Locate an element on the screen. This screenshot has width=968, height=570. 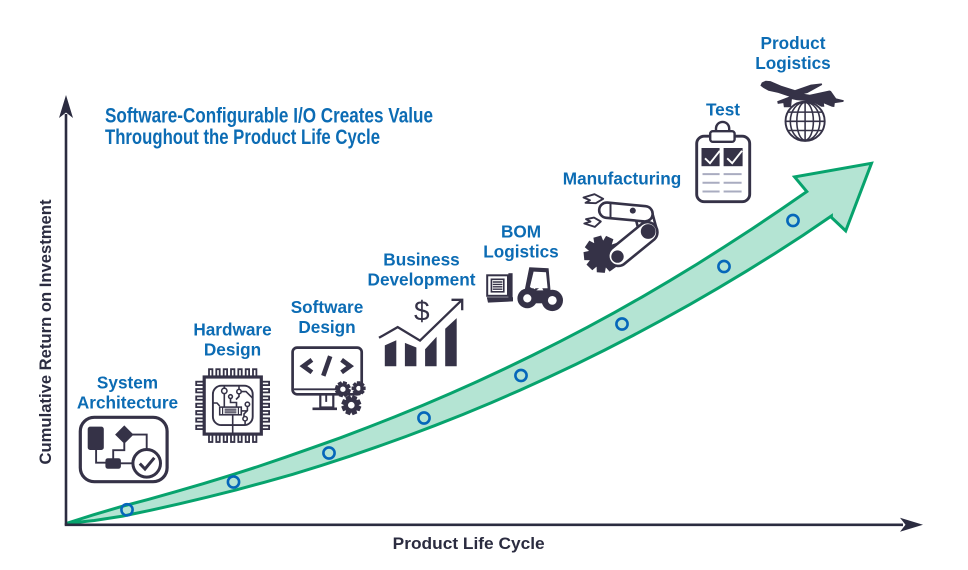
svg-text: Test is located at coordinates (723, 110).